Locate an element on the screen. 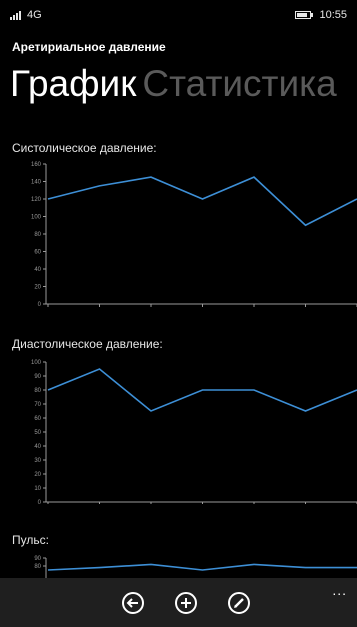  clock: 10:55 is located at coordinates (333, 15).